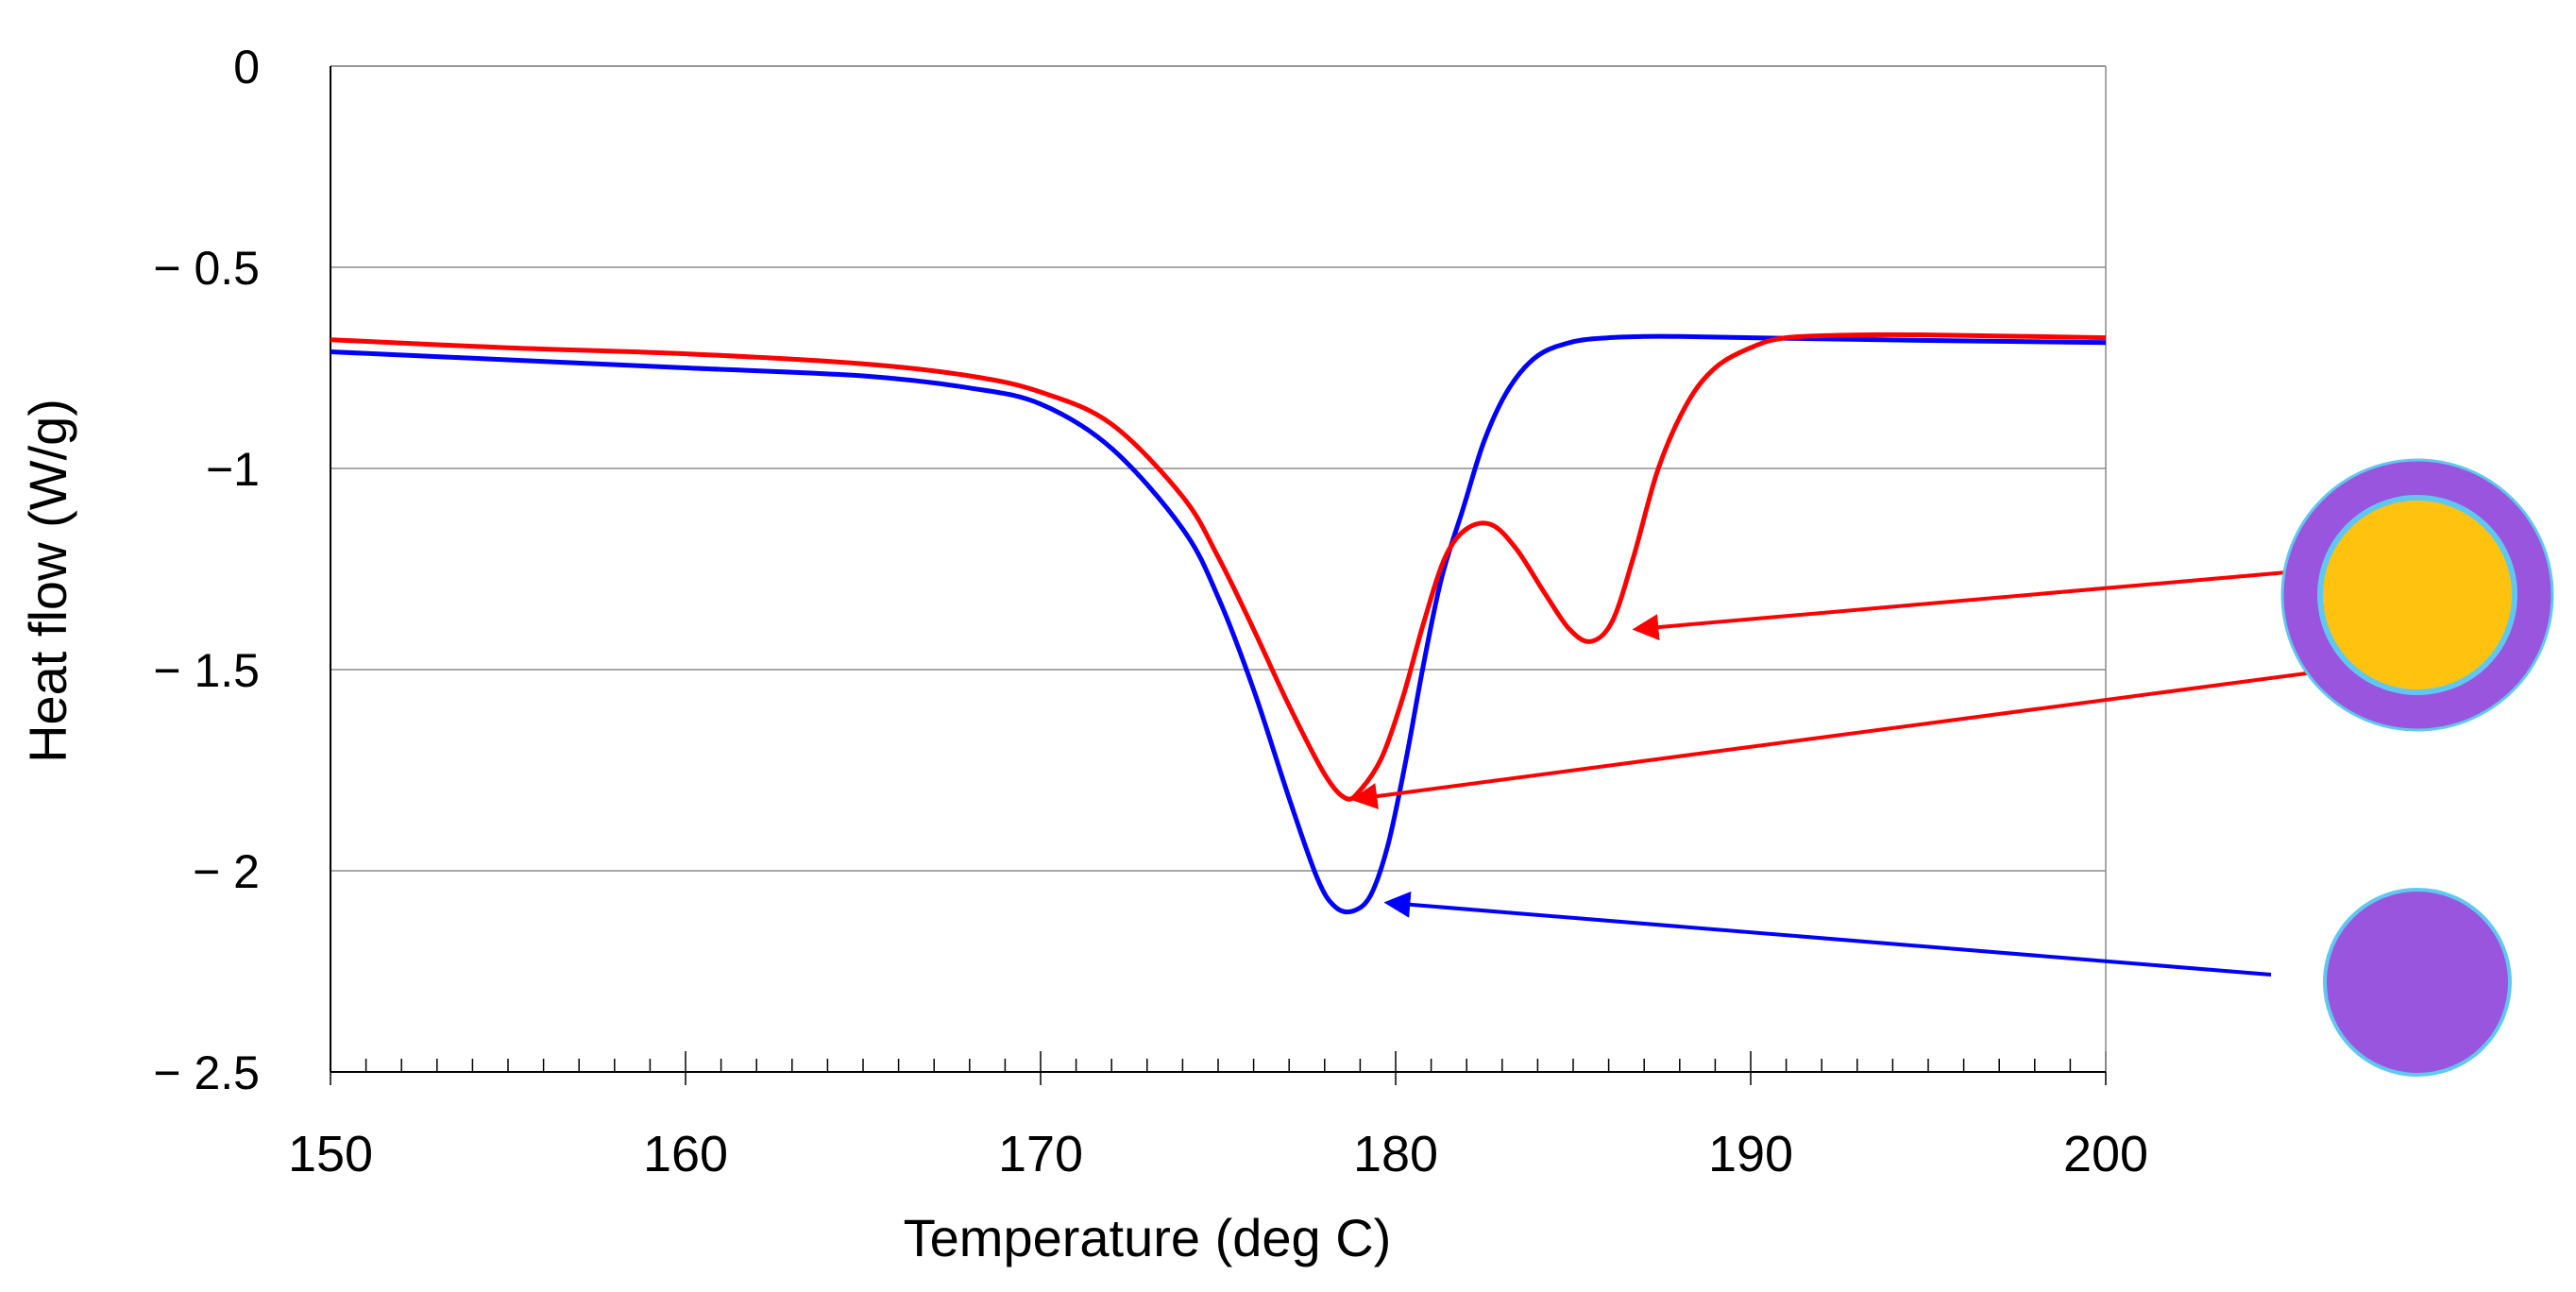 The image size is (2576, 1292). What do you see at coordinates (206, 570) in the screenshot?
I see `y-tick-labels: 0 − 0.5 −1 − 1.5 − 2 − 2.5` at bounding box center [206, 570].